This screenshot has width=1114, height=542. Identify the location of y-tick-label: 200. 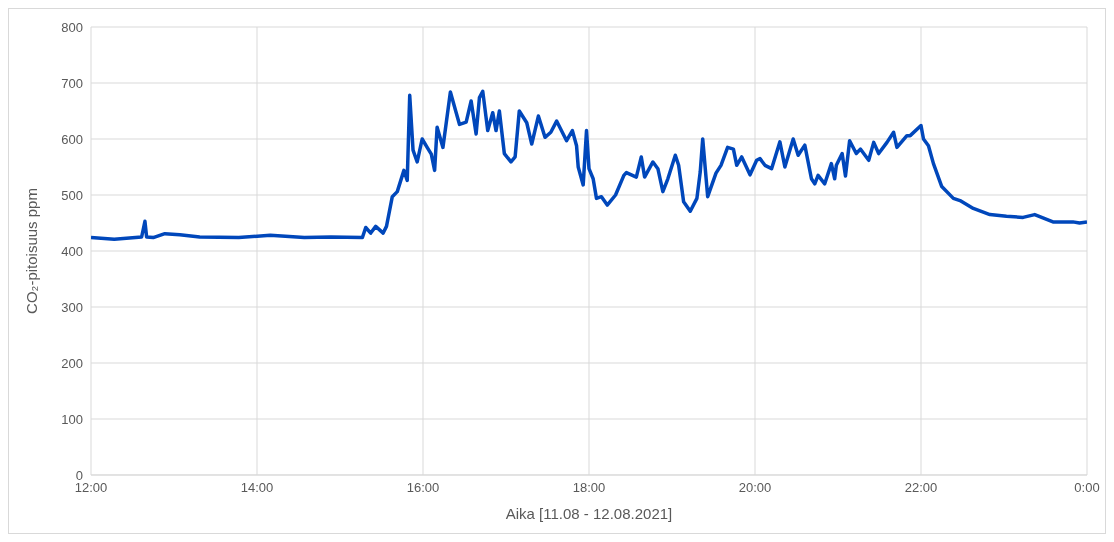
(72, 363).